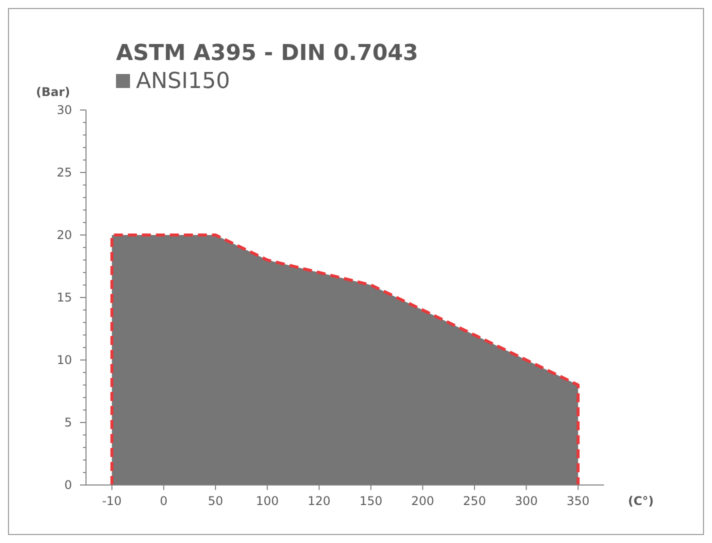 Image resolution: width=712 pixels, height=543 pixels. I want to click on y-tick-label: 25, so click(64, 173).